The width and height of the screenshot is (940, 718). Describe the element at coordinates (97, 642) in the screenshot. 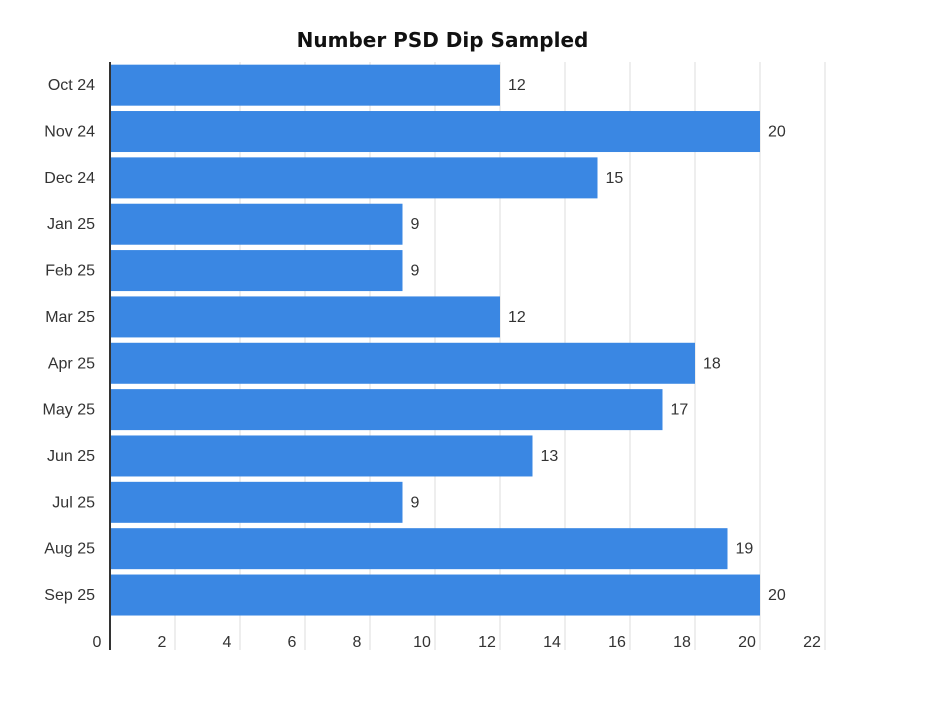

I see `x-tick-label-0: 0` at that location.